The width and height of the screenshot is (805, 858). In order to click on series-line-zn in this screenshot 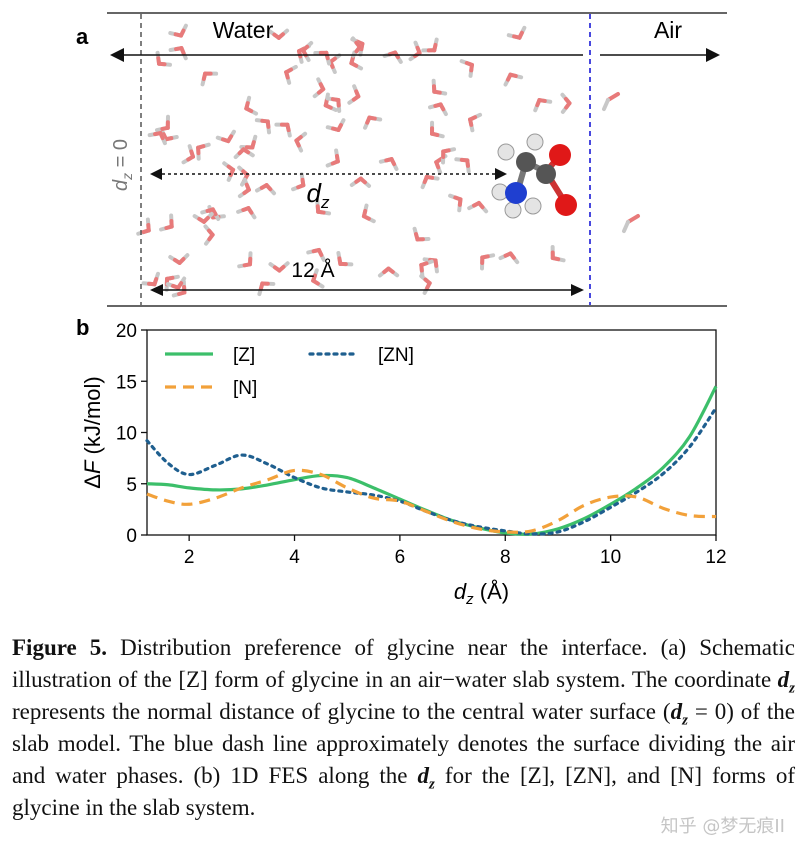, I will do `click(431, 471)`.